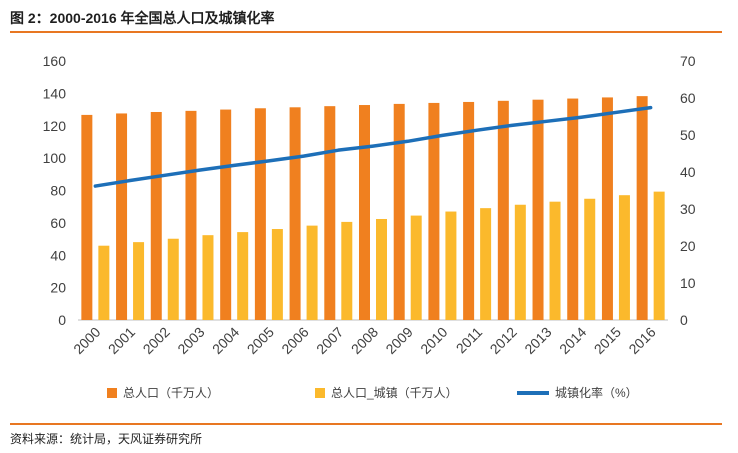 Image resolution: width=738 pixels, height=453 pixels. Describe the element at coordinates (688, 246) in the screenshot. I see `y-right-tick-label: 20` at that location.